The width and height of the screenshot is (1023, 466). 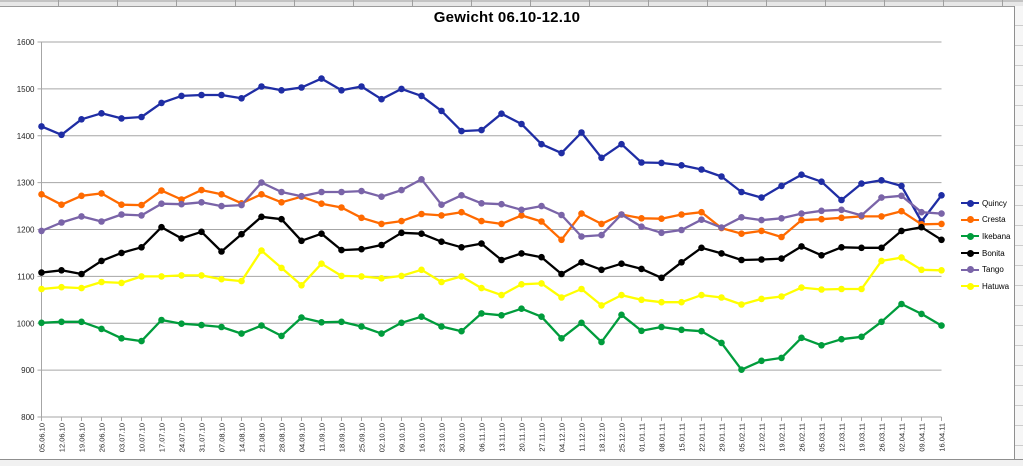 What do you see at coordinates (507, 17) in the screenshot?
I see `chart-title: Gewicht 06.10-12.10` at bounding box center [507, 17].